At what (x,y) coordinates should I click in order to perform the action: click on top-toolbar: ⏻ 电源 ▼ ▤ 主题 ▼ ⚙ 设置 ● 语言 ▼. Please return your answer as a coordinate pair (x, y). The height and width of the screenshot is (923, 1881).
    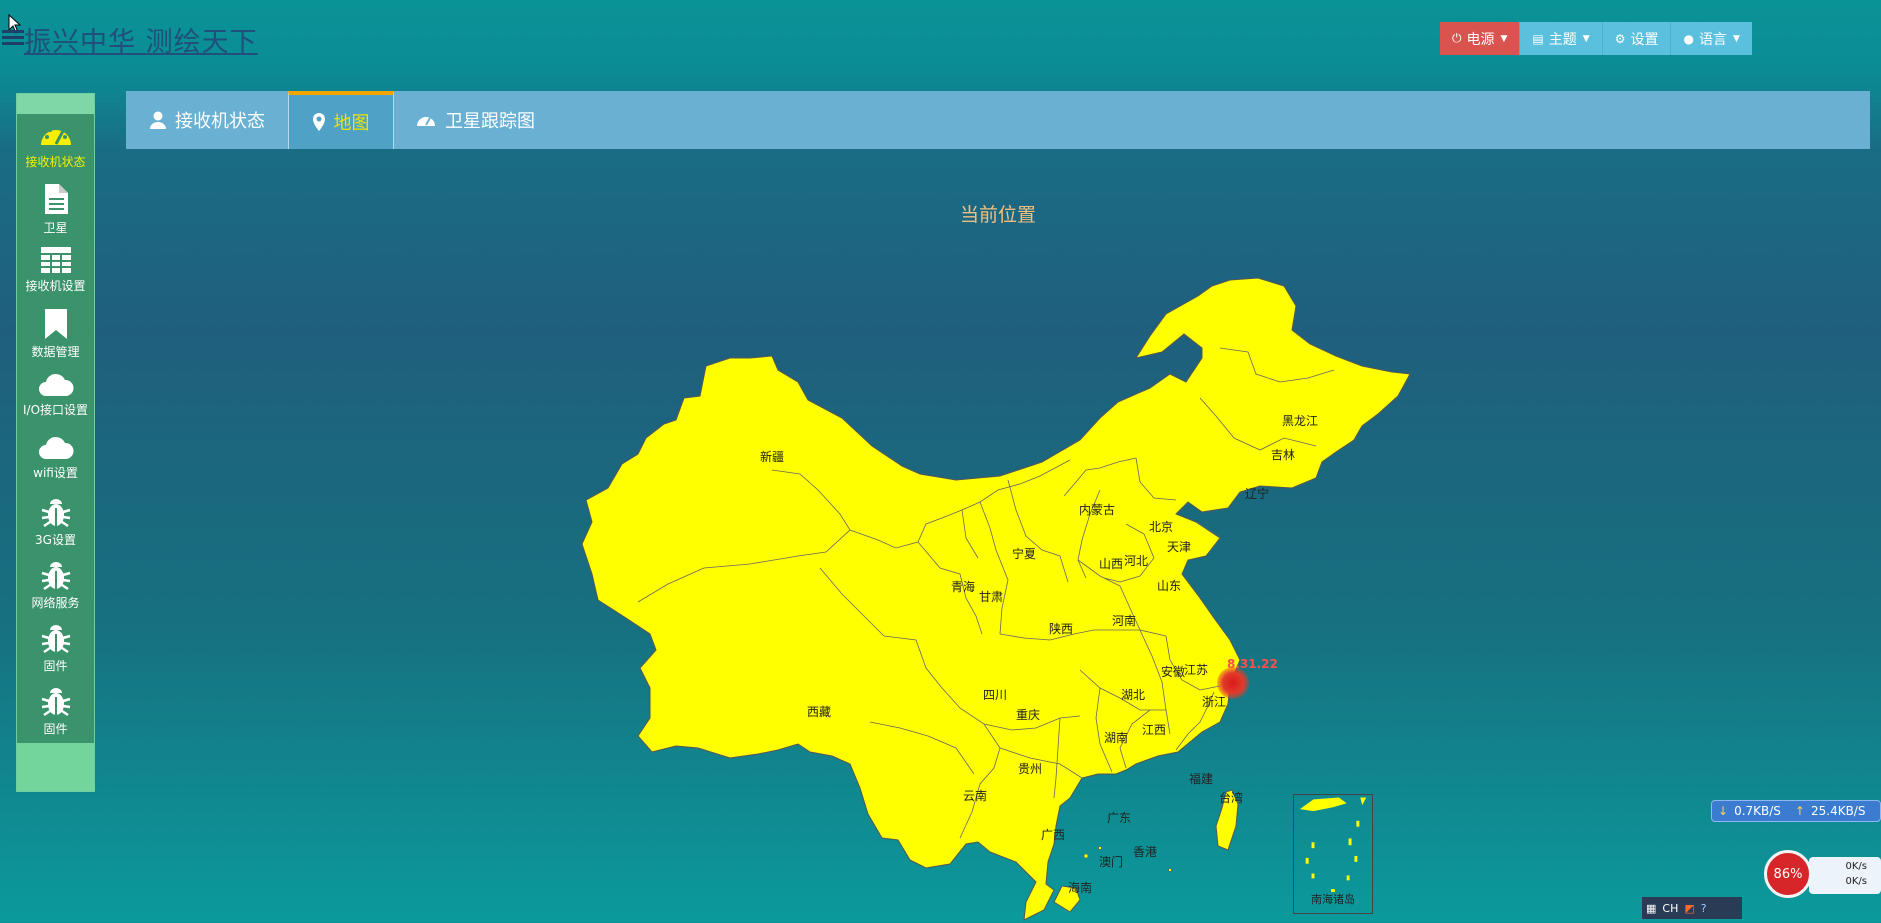
    Looking at the image, I should click on (1596, 38).